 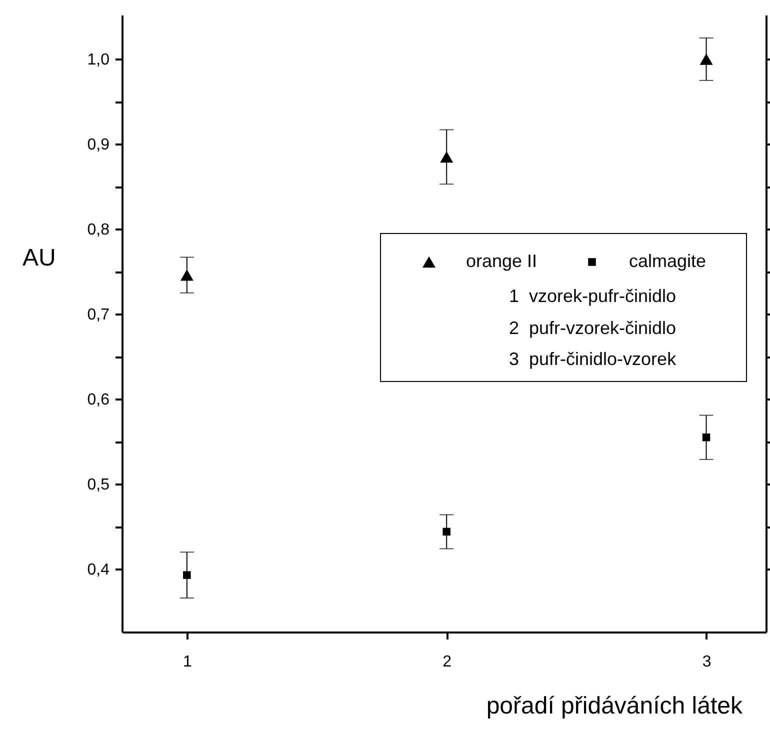 I want to click on annotation: 2 pufr-vzorek-činidlo, so click(x=593, y=328).